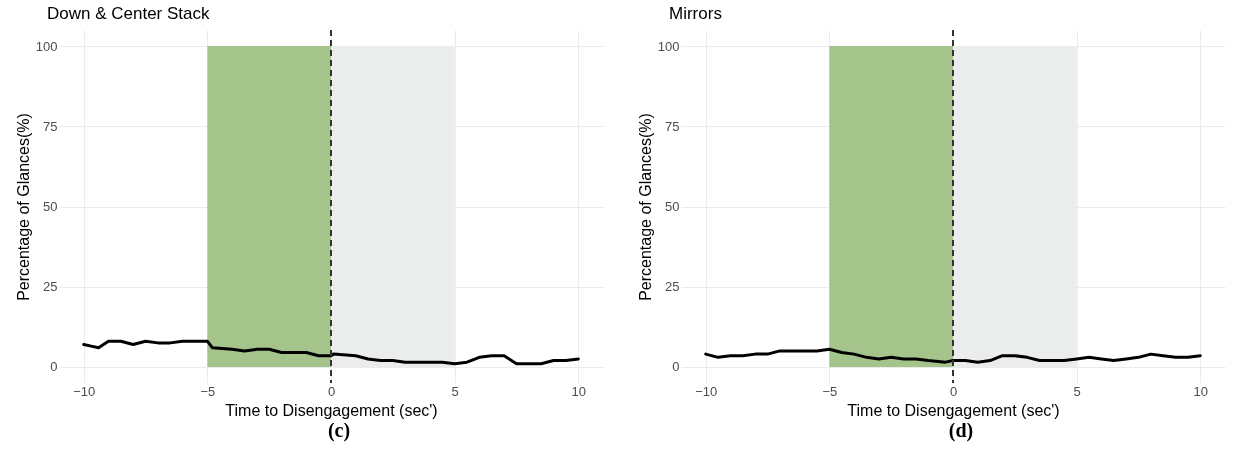  Describe the element at coordinates (695, 13) in the screenshot. I see `chart-title: Mirrors` at that location.